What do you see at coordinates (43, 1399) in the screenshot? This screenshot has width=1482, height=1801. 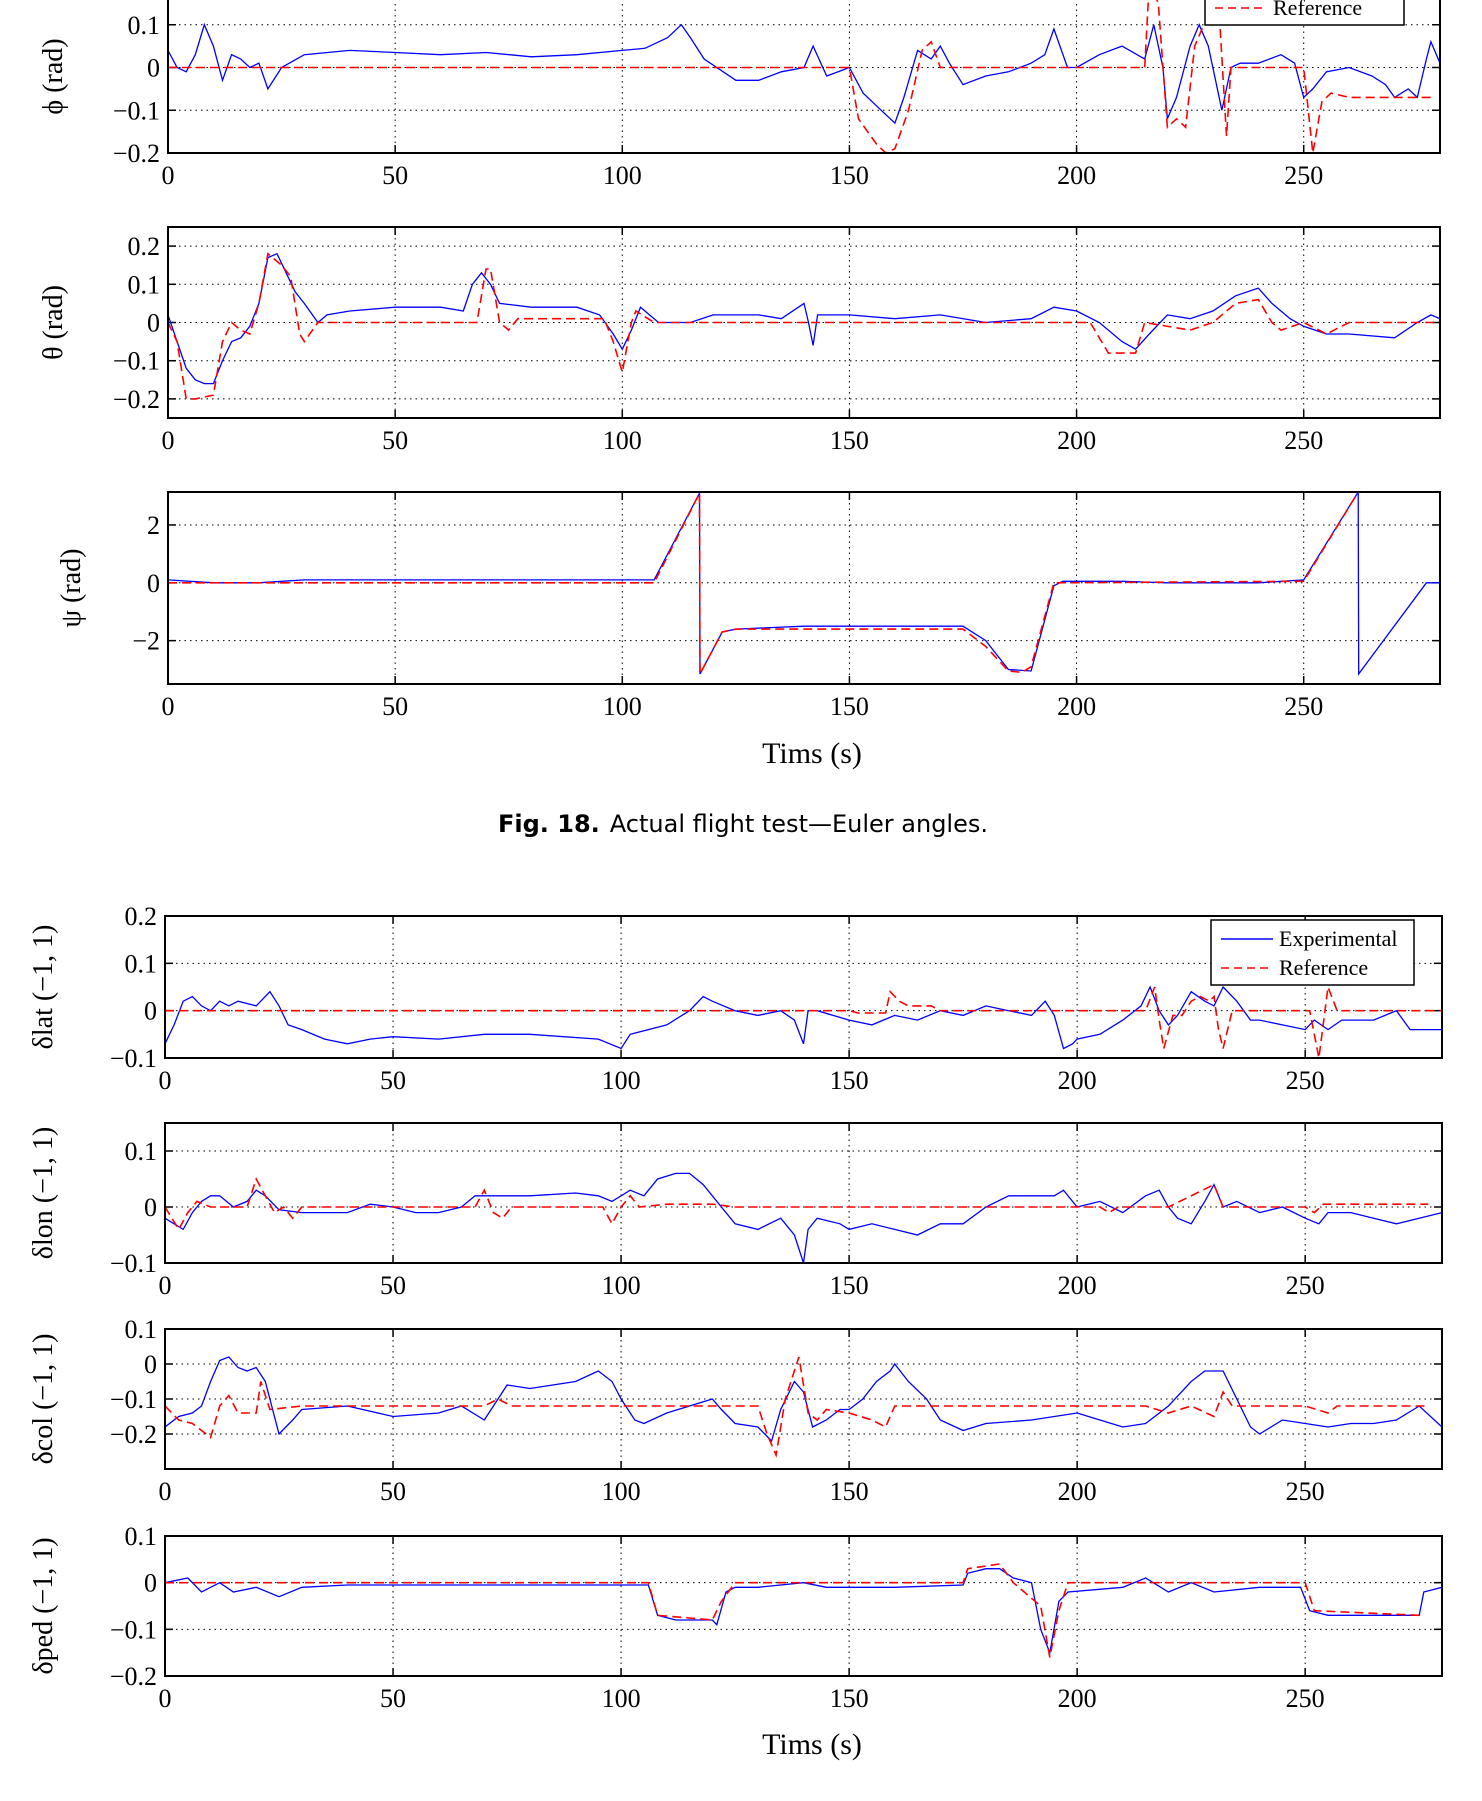 I see `y-axis-label: δcol (−1, 1)` at bounding box center [43, 1399].